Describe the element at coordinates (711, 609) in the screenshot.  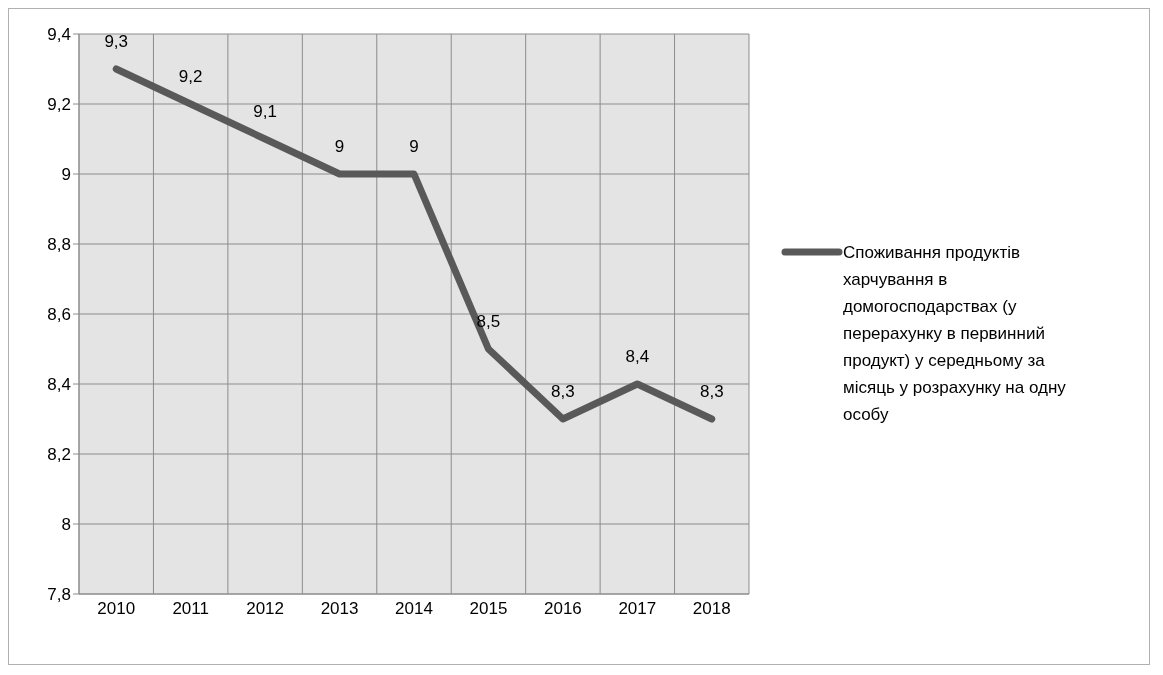
I see `x-tick-label: 2018` at that location.